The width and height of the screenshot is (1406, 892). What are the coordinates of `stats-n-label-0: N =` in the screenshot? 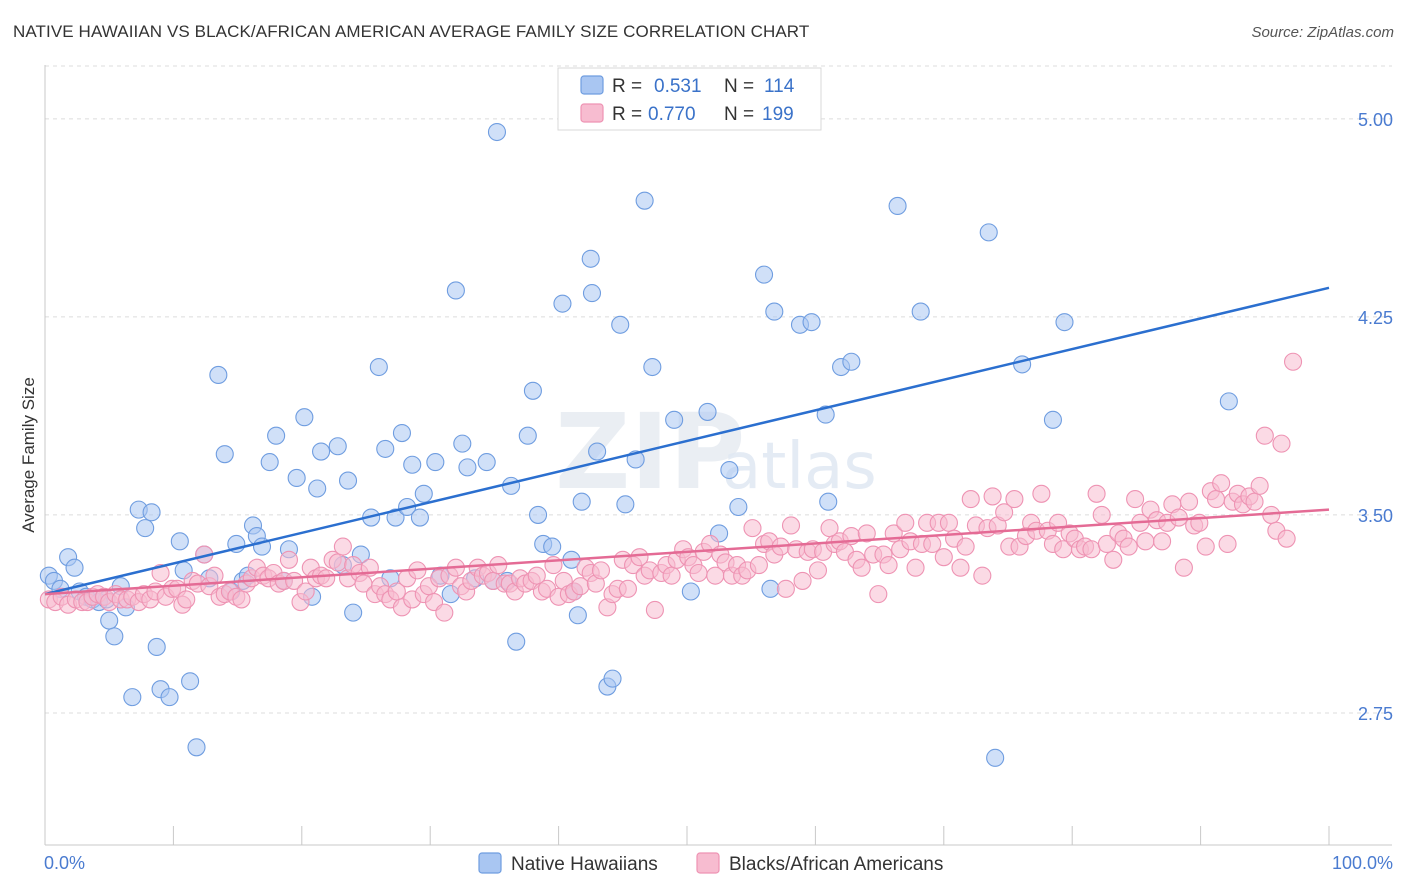 It's located at (739, 86).